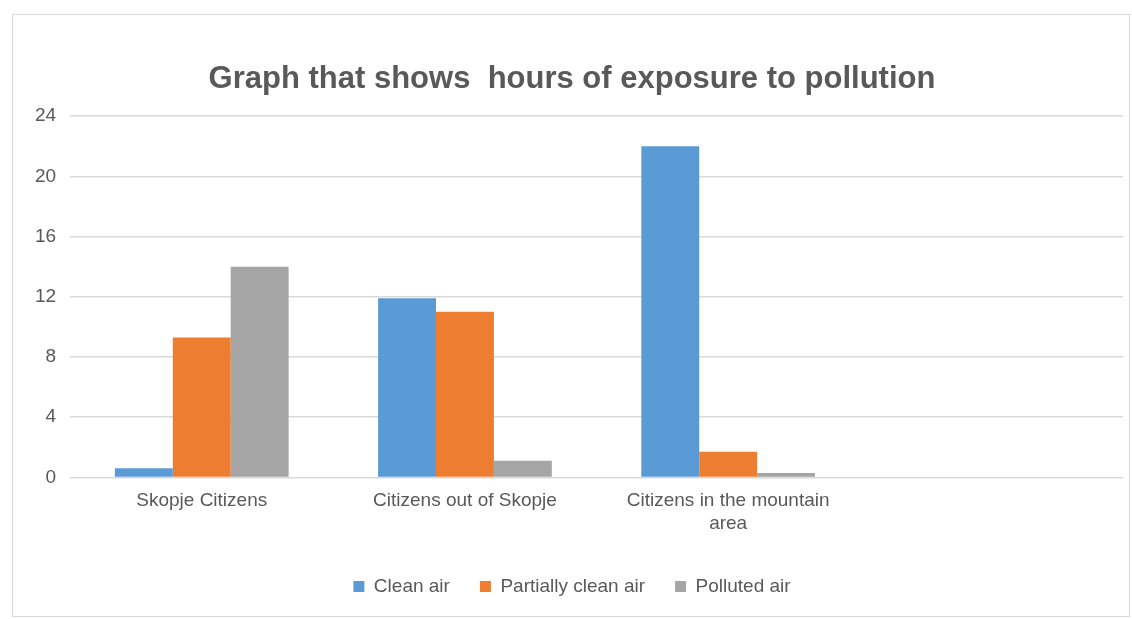  What do you see at coordinates (743, 585) in the screenshot?
I see `legend-label: Polluted air` at bounding box center [743, 585].